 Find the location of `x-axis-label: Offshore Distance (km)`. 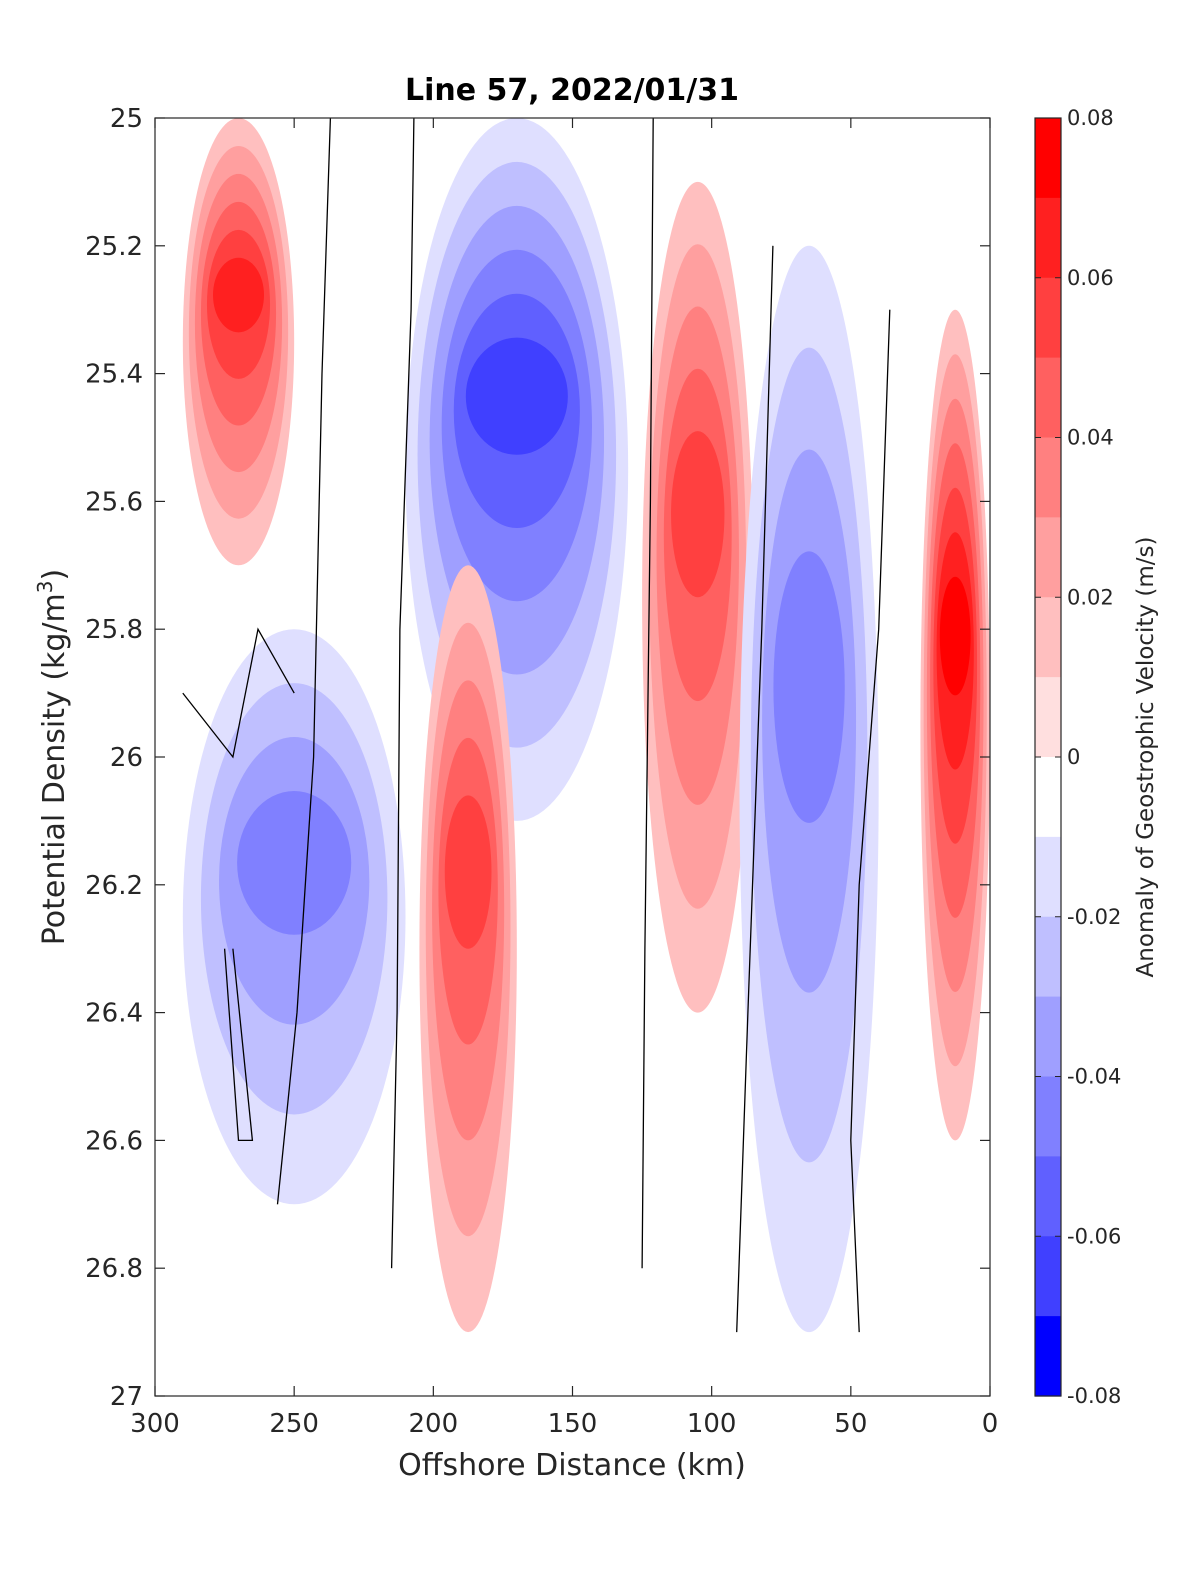

x-axis-label: Offshore Distance (km) is located at coordinates (572, 1465).